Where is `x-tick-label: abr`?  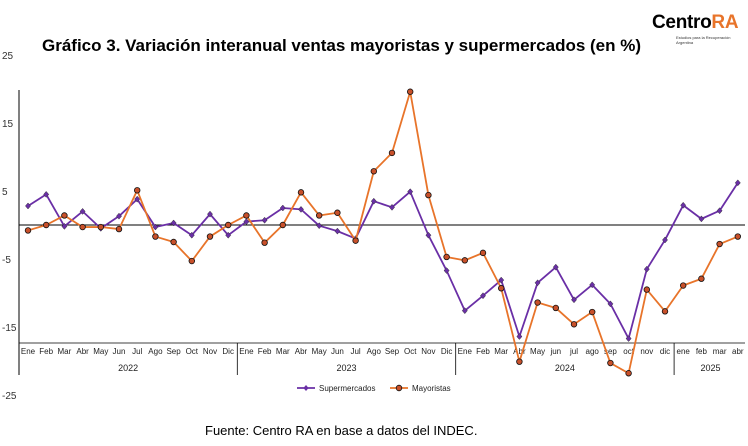 x-tick-label: abr is located at coordinates (738, 351).